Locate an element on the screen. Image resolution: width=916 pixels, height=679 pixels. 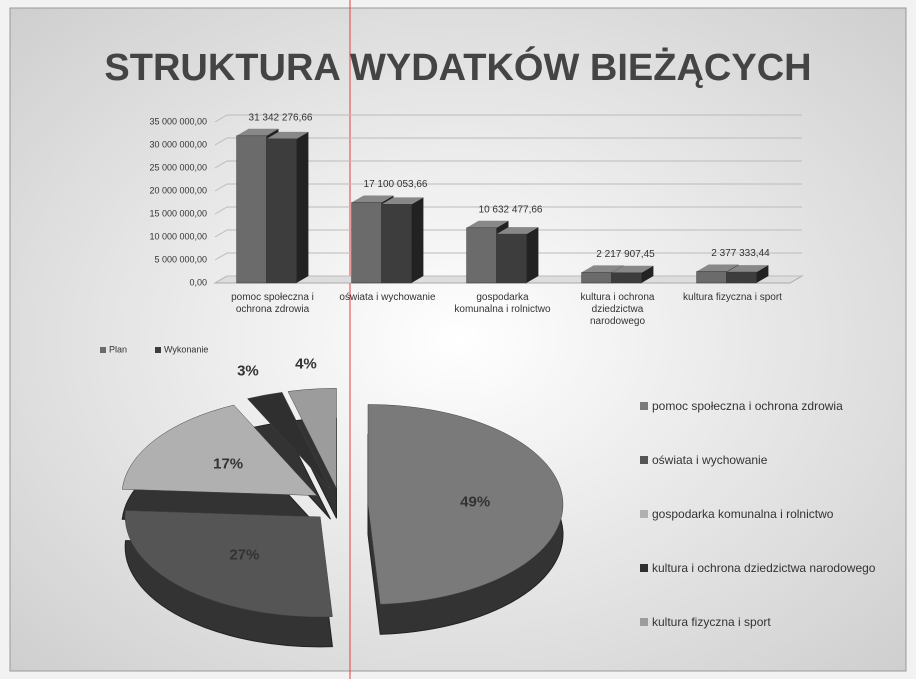
legend-label: kultura fizyczna i sport is located at coordinates (761, 622).